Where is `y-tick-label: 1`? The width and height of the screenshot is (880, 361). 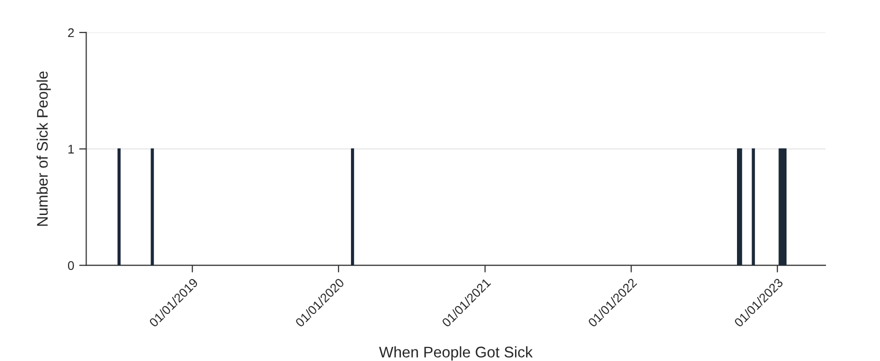 y-tick-label: 1 is located at coordinates (71, 149).